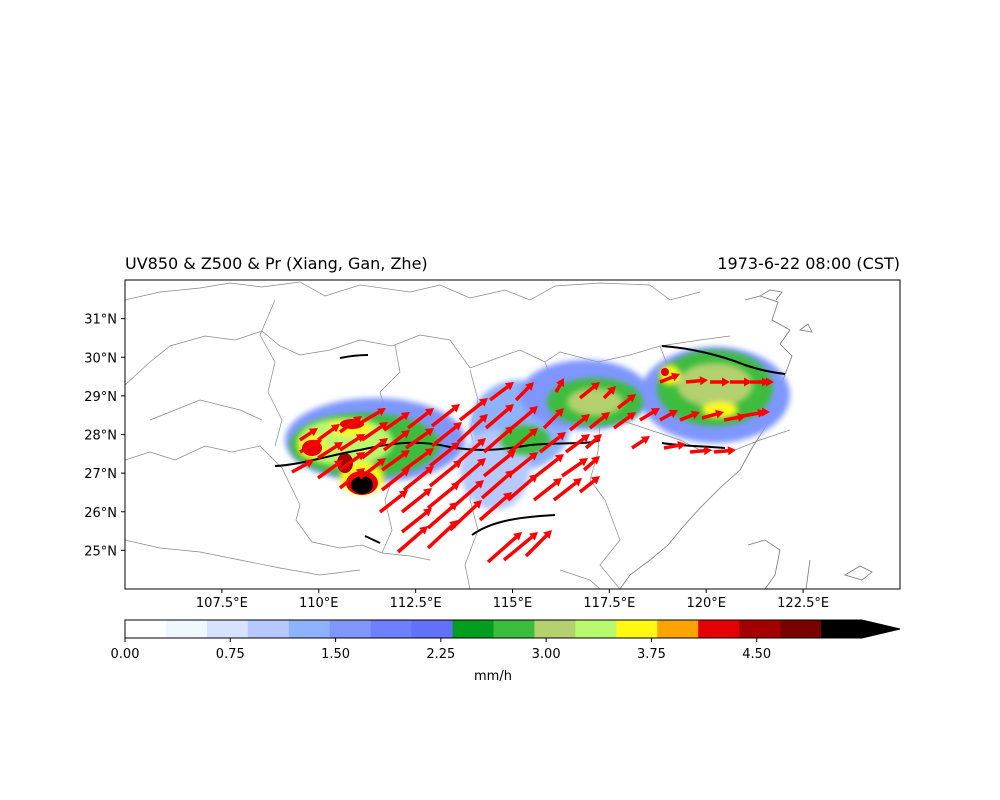 The height and width of the screenshot is (800, 1000). What do you see at coordinates (100, 436) in the screenshot?
I see `lat-tick-label: 28°N` at bounding box center [100, 436].